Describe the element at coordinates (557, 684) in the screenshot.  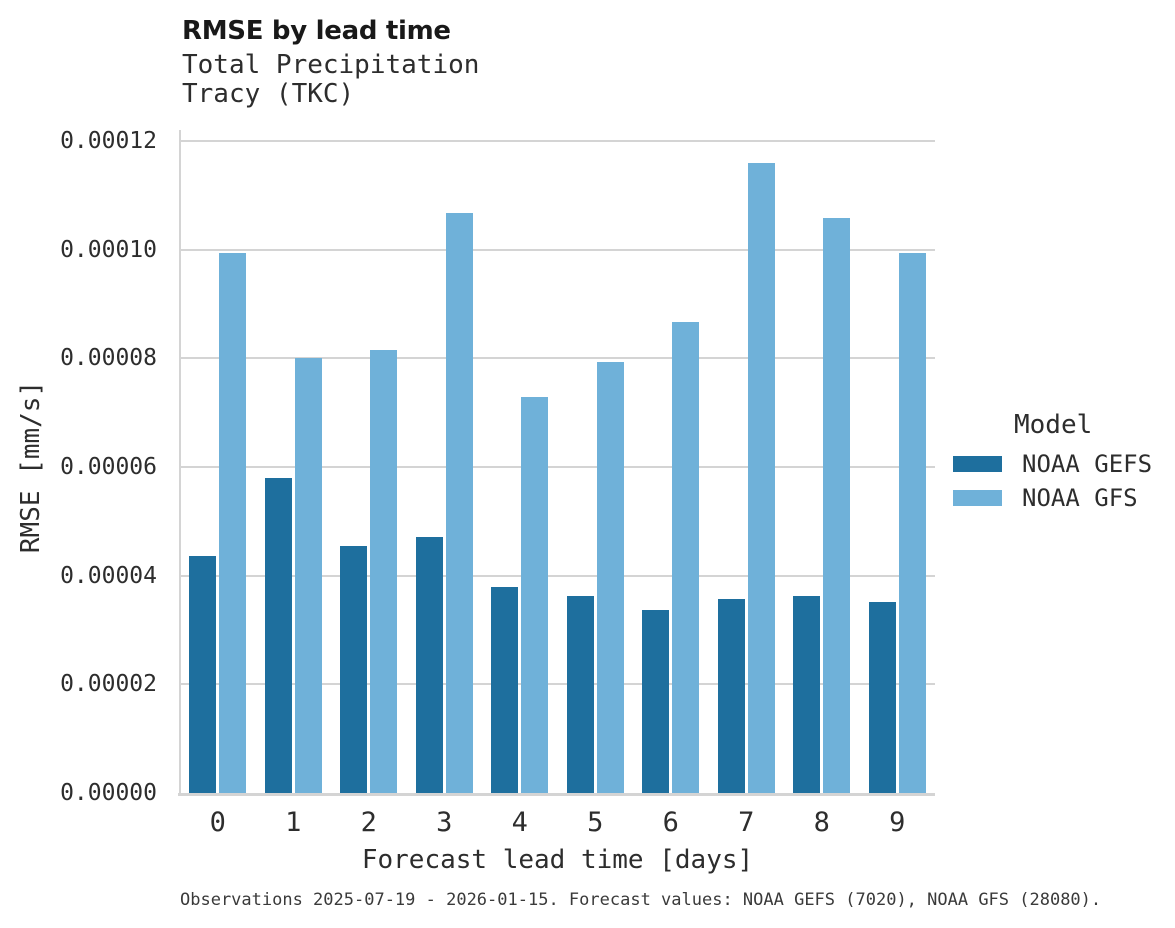
I see `gridline-0.00002` at that location.